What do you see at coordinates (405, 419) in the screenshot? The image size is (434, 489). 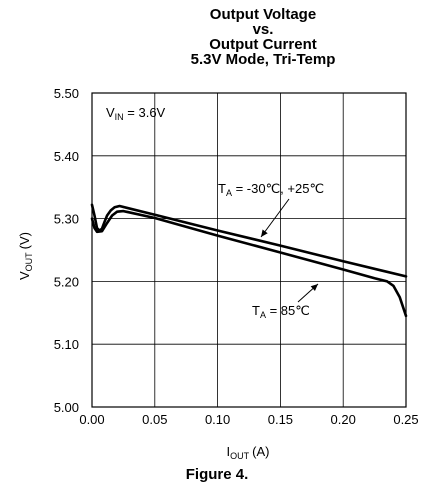 I see `x-tick-label: 0.25` at bounding box center [405, 419].